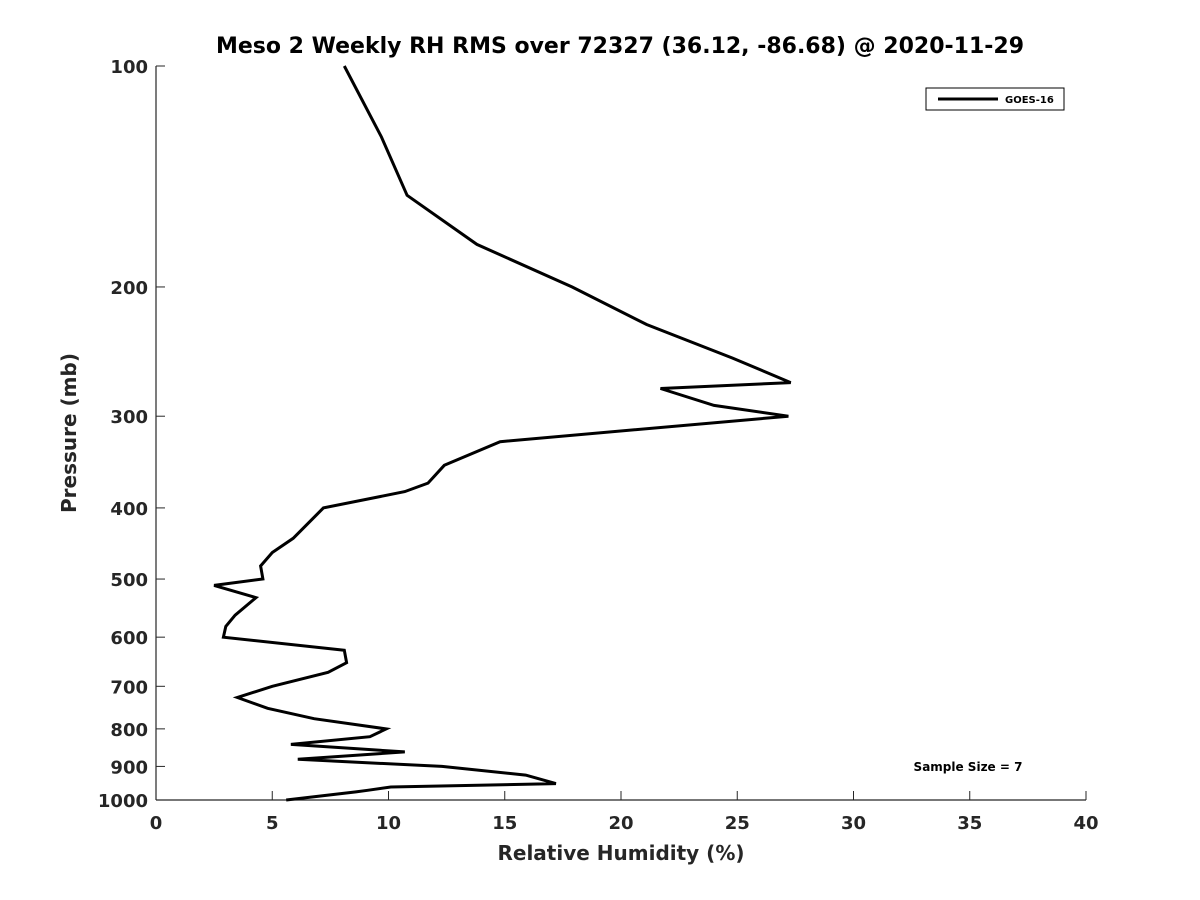 The width and height of the screenshot is (1200, 900). Describe the element at coordinates (129, 580) in the screenshot. I see `y-tick-label: 500` at that location.